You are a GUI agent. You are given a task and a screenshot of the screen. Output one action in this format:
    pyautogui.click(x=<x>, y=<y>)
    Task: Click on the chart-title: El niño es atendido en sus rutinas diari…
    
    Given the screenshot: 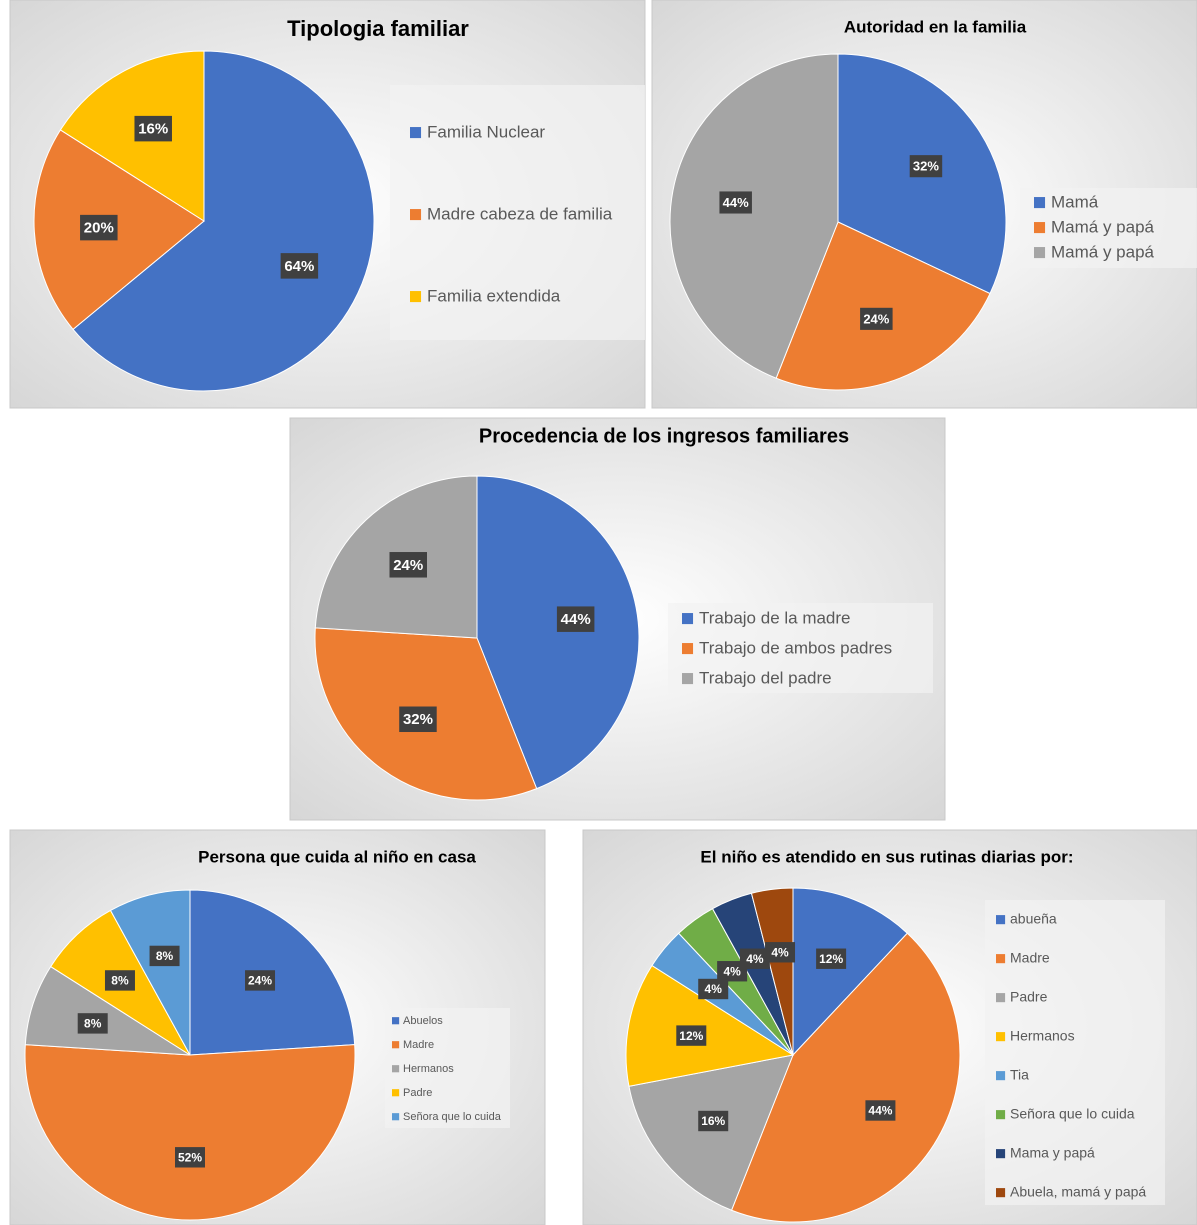 What is the action you would take?
    pyautogui.click(x=886, y=856)
    